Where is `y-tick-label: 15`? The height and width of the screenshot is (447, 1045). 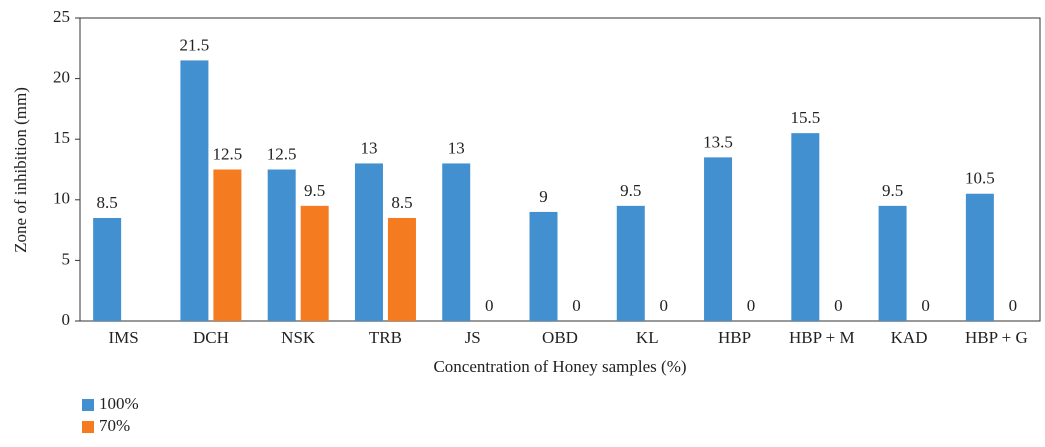
y-tick-label: 15 is located at coordinates (61, 137).